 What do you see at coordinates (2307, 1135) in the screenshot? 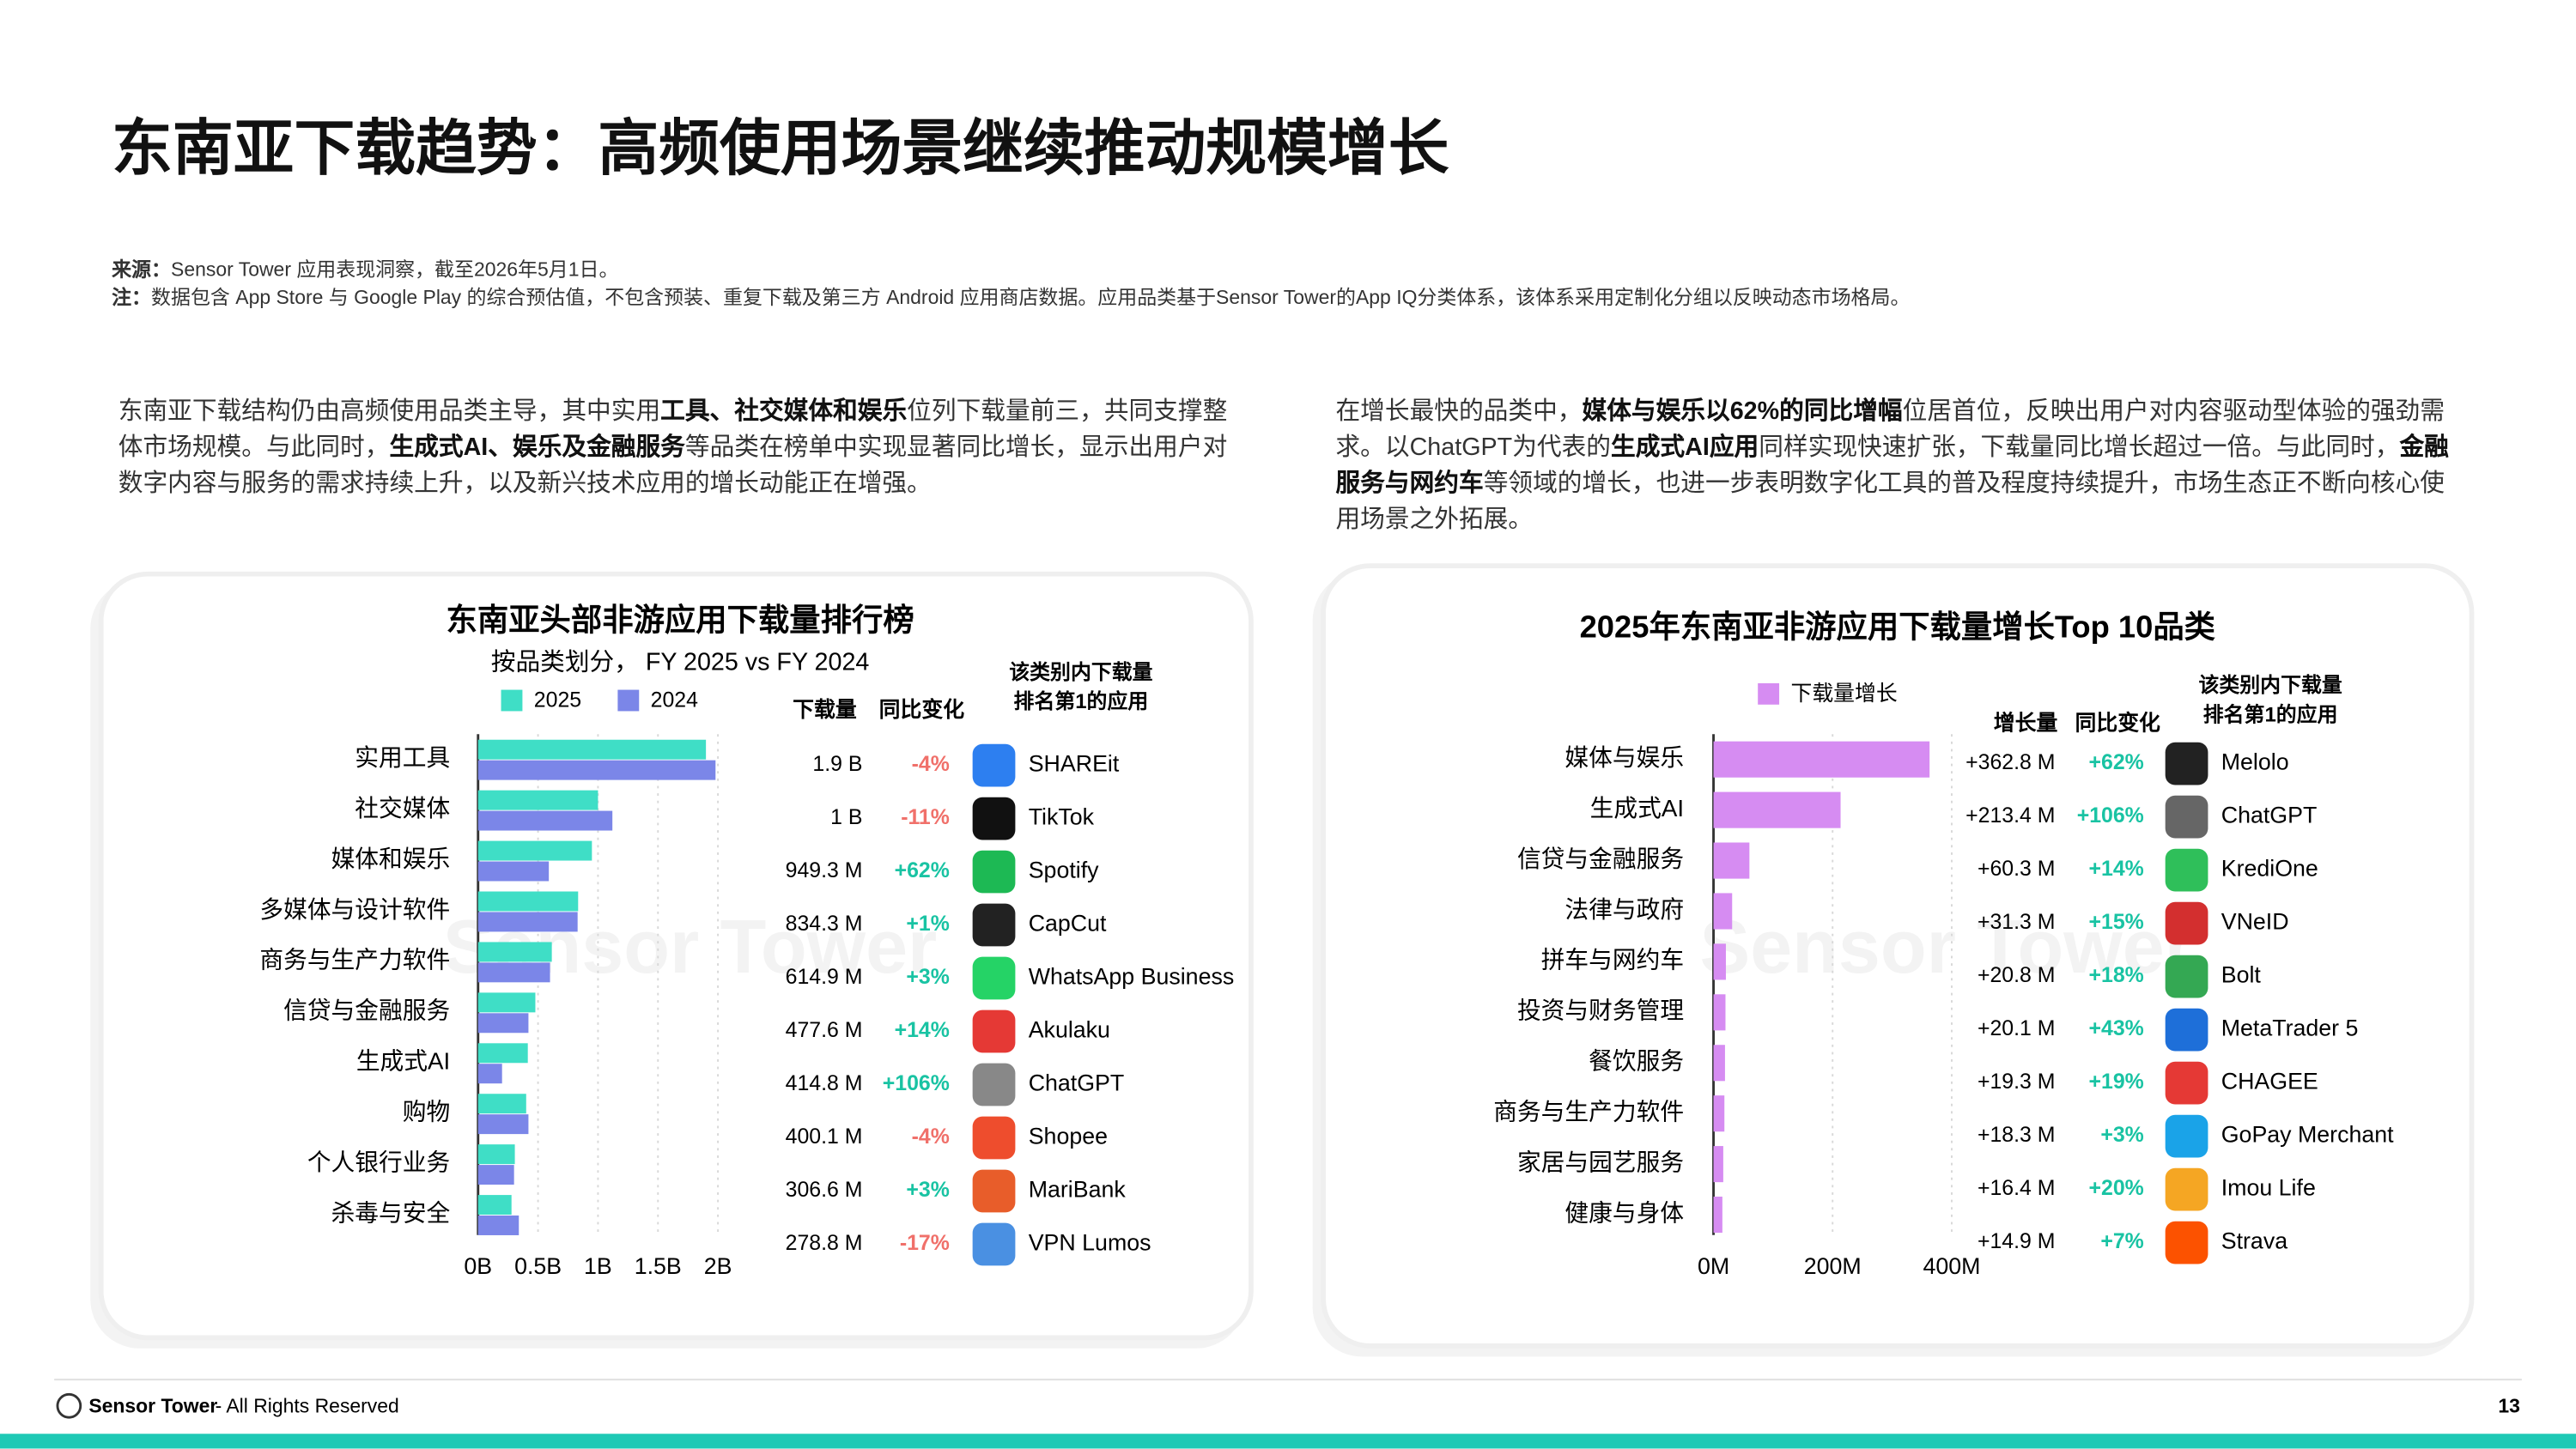
I see `app-name: GoPay Merchant` at bounding box center [2307, 1135].